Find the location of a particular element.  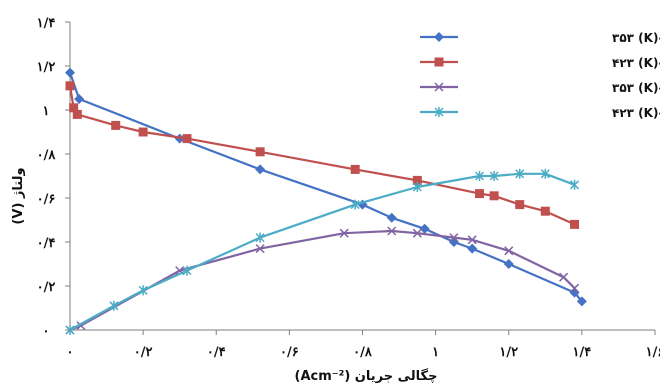

x-axis-title: چگالی جریان (Acm⁻²) is located at coordinates (366, 376).